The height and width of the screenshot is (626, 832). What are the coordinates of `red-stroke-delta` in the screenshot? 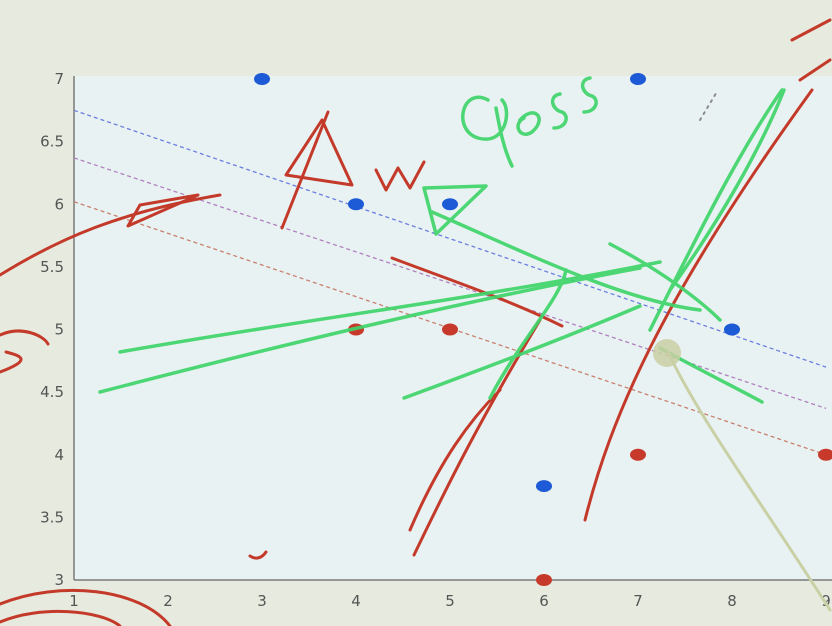 It's located at (317, 170).